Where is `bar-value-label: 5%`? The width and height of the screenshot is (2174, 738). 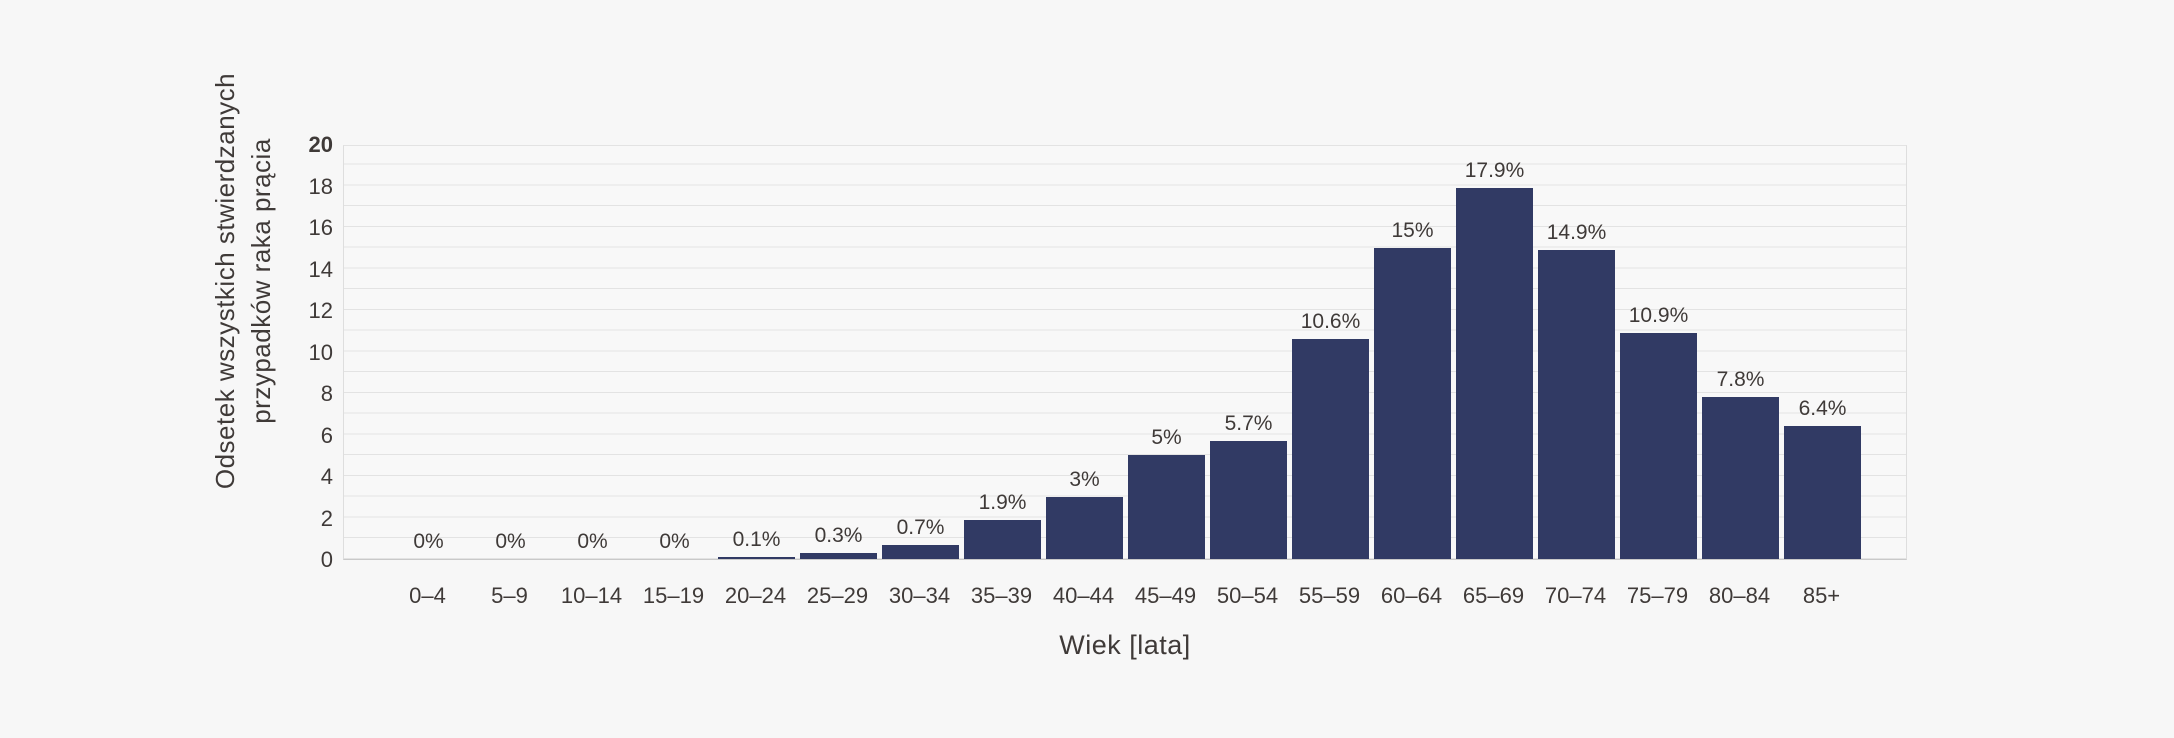
bar-value-label: 5% is located at coordinates (1166, 438).